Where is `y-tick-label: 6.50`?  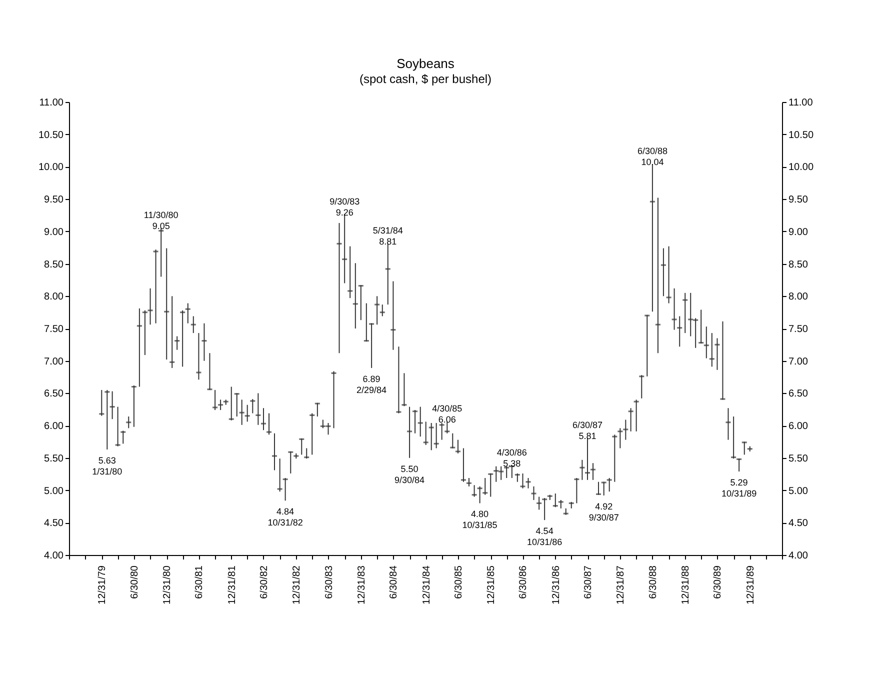 y-tick-label: 6.50 is located at coordinates (54, 394).